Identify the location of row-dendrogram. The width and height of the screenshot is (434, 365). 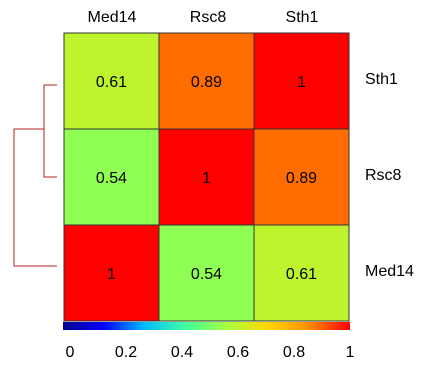
(35, 175).